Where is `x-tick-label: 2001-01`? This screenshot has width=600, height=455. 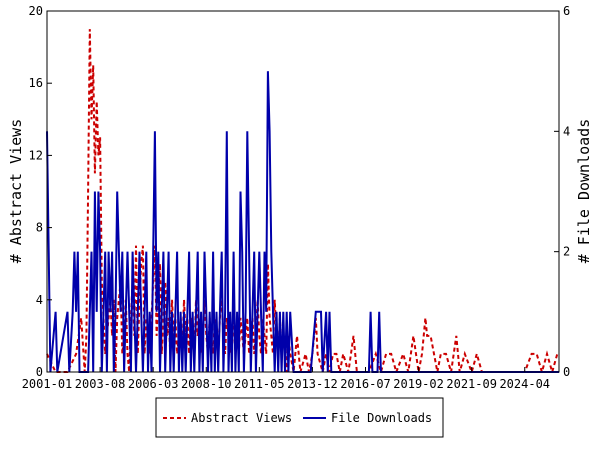 x-tick-label: 2001-01 is located at coordinates (47, 384).